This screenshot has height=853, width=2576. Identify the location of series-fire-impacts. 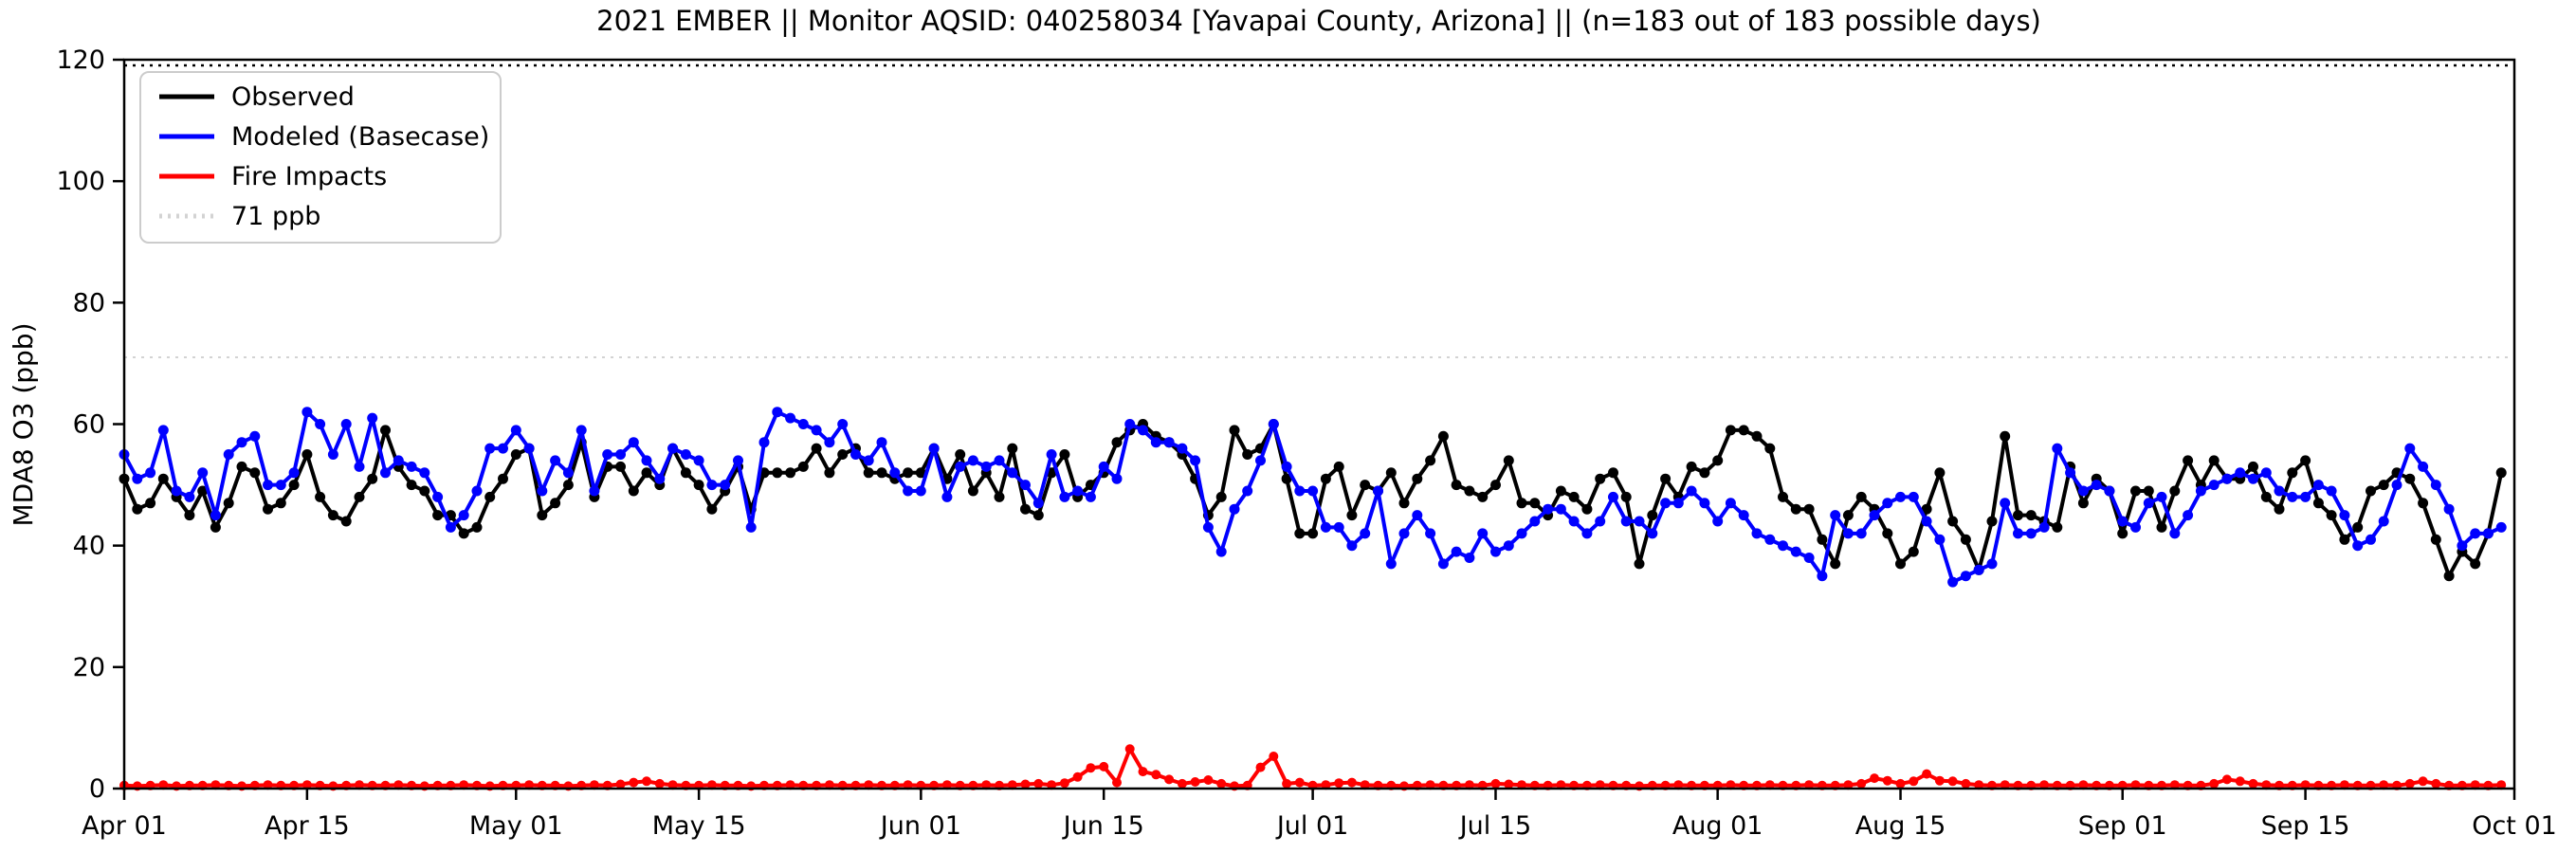
(1313, 767).